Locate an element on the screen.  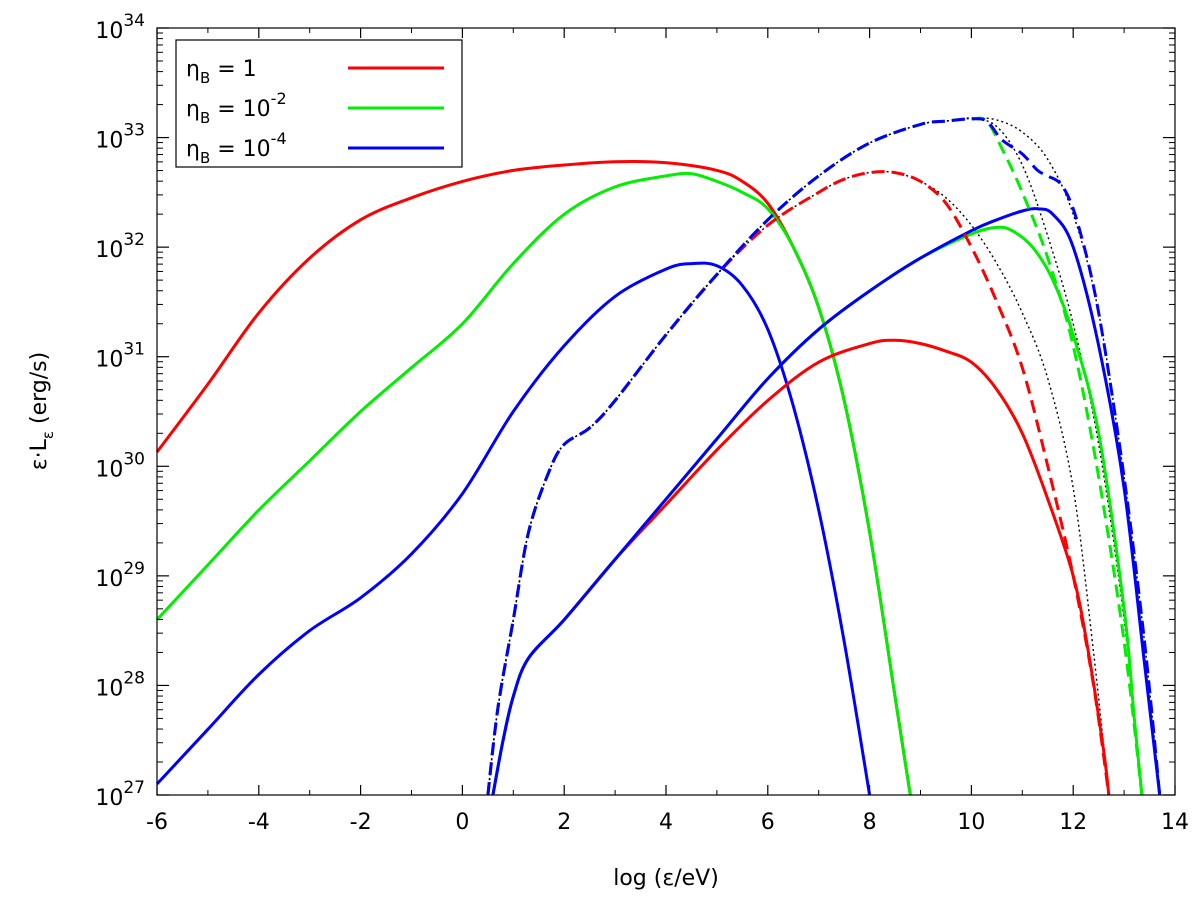
legend-box is located at coordinates (319, 103).